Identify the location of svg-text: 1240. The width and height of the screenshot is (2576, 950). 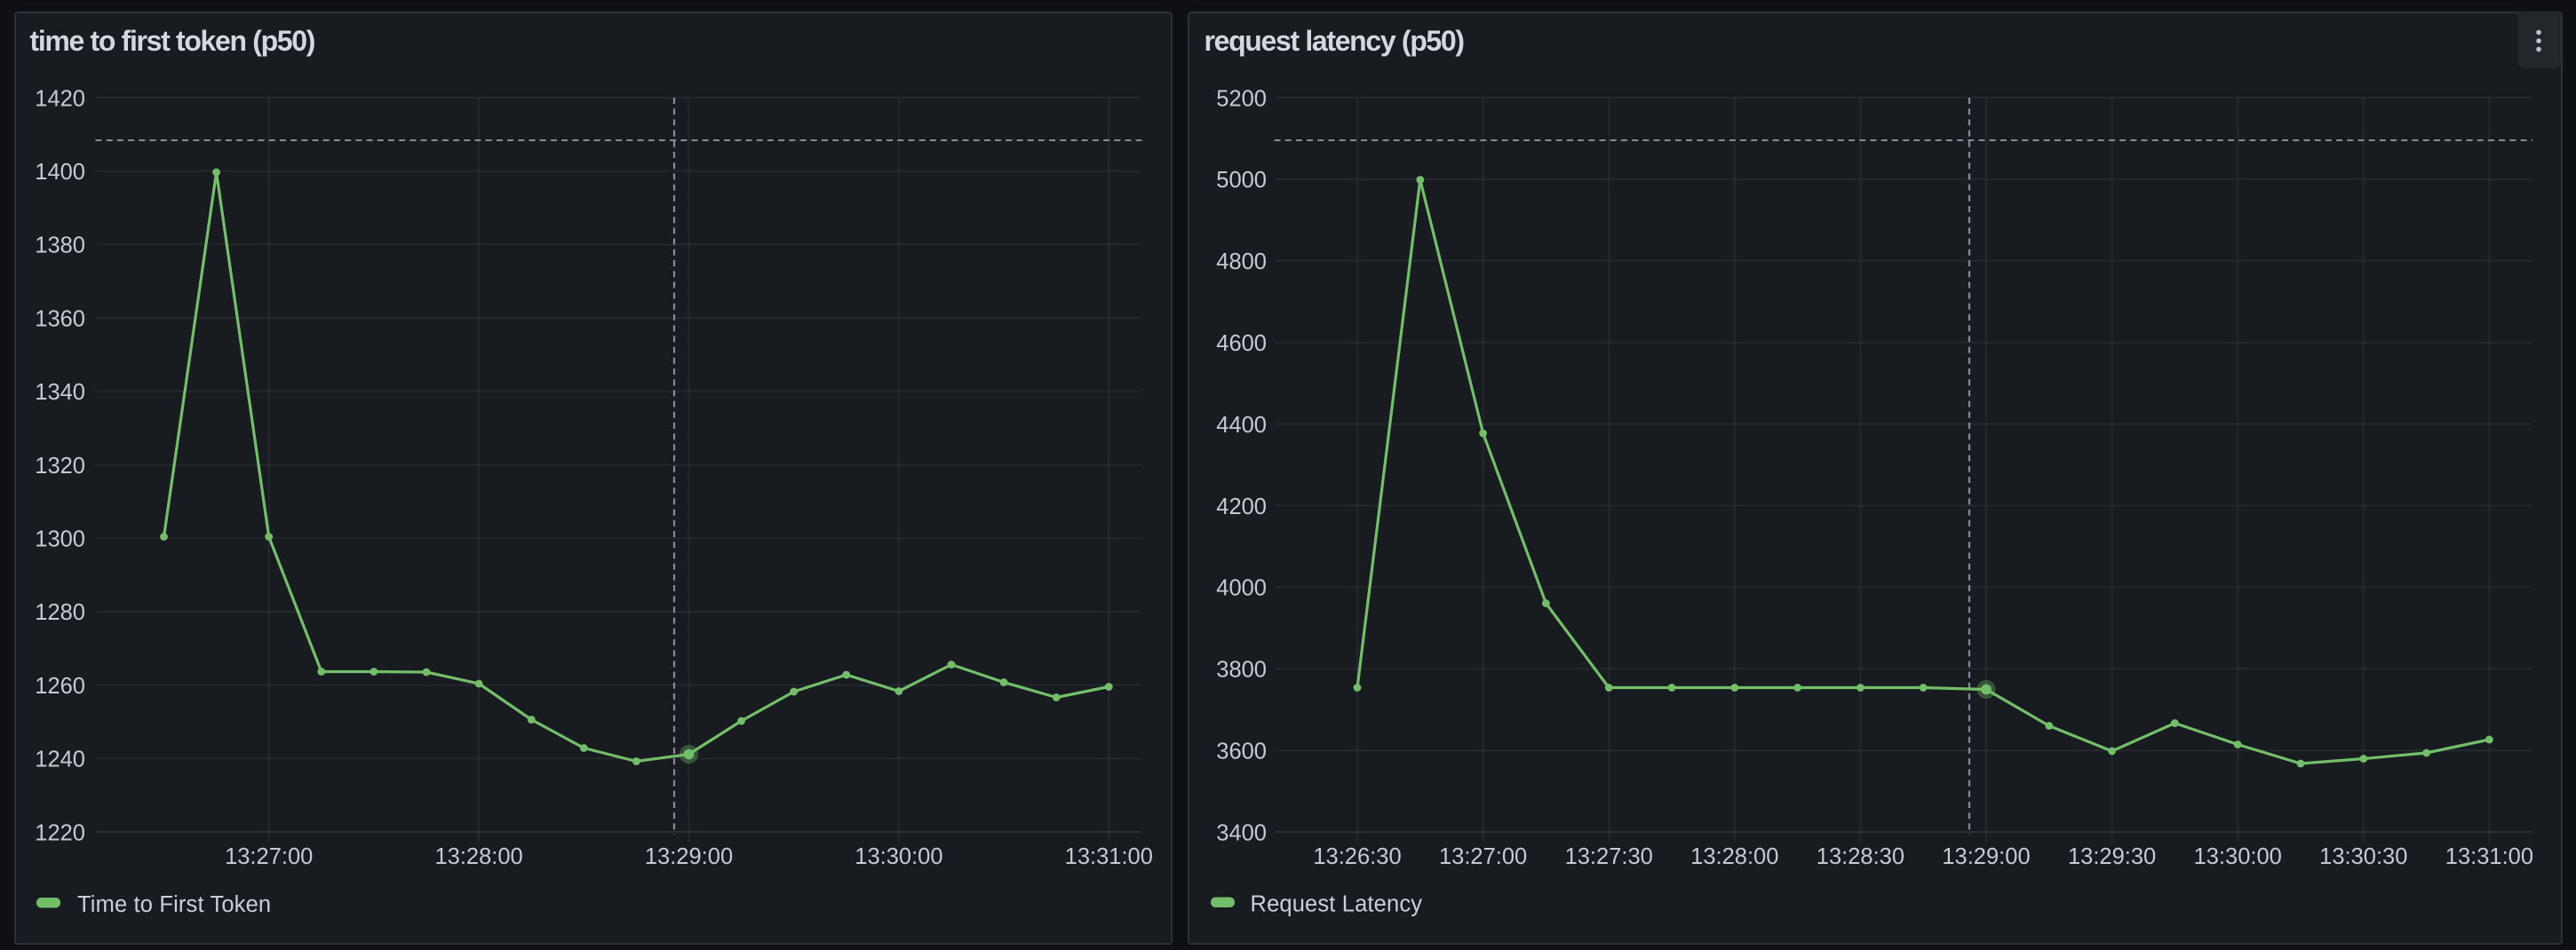
(60, 760).